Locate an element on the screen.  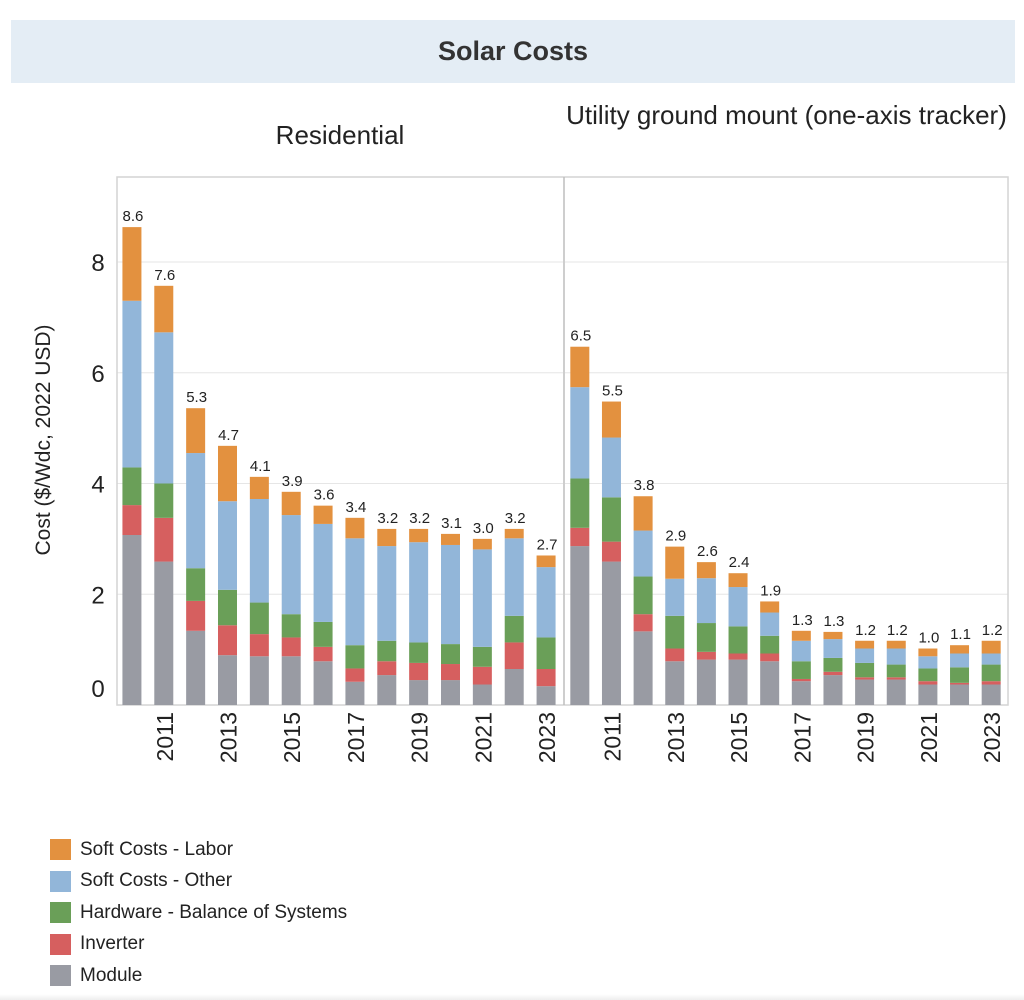
bottom-fade is located at coordinates (512, 997).